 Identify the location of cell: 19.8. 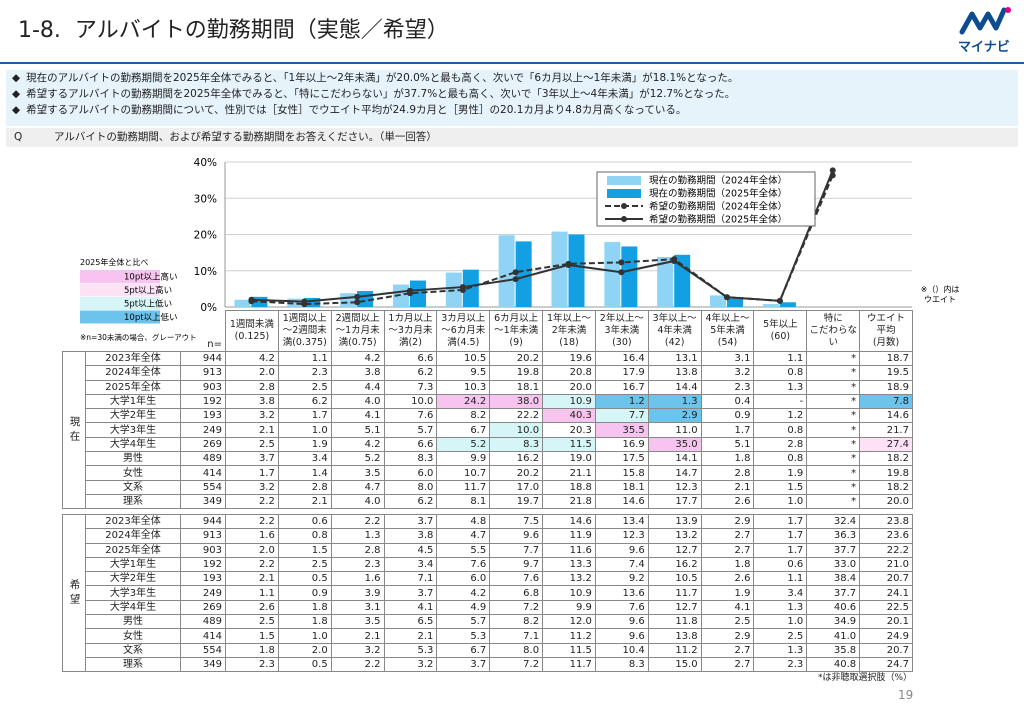
(886, 473).